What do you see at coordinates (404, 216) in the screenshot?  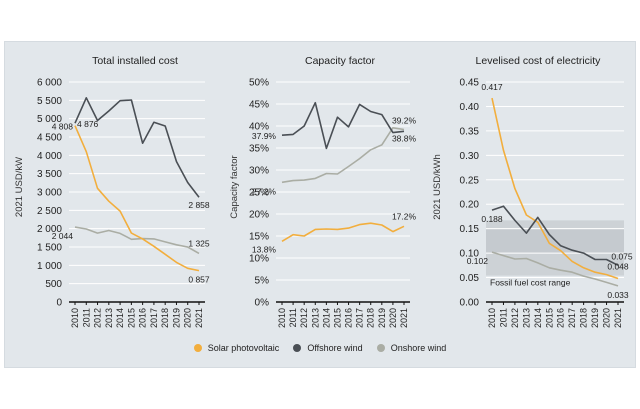 I see `data-label: 17.2%` at bounding box center [404, 216].